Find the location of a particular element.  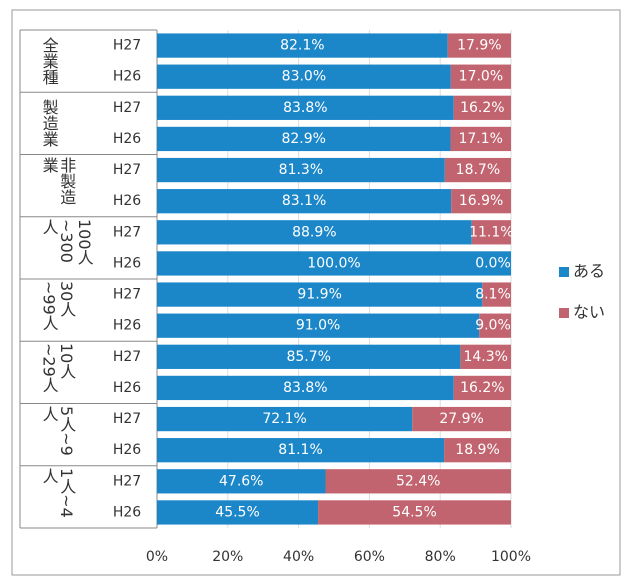

x-tick-label: 60% is located at coordinates (369, 557).